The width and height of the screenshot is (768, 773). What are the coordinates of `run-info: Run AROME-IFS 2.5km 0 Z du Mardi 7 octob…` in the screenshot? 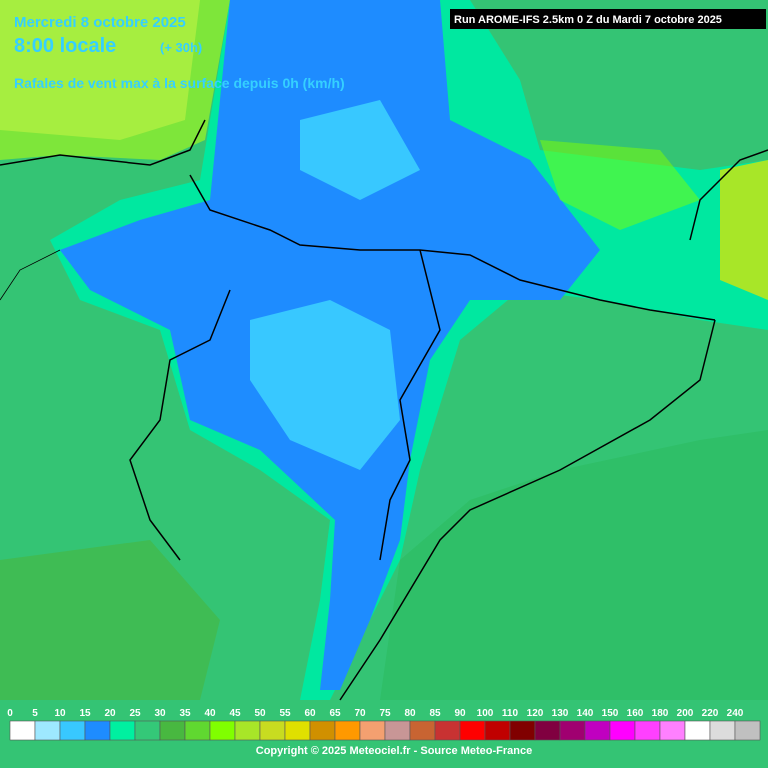 It's located at (588, 20).